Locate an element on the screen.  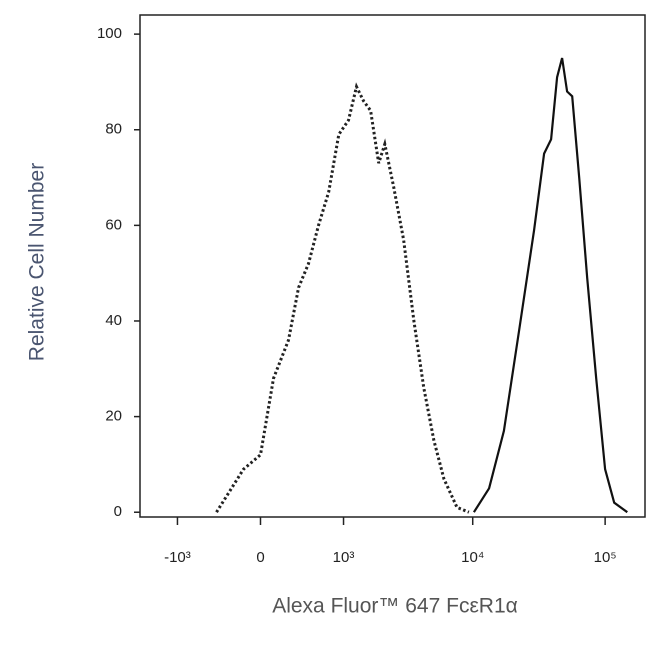
y-tick-label: 80 is located at coordinates (113, 129).